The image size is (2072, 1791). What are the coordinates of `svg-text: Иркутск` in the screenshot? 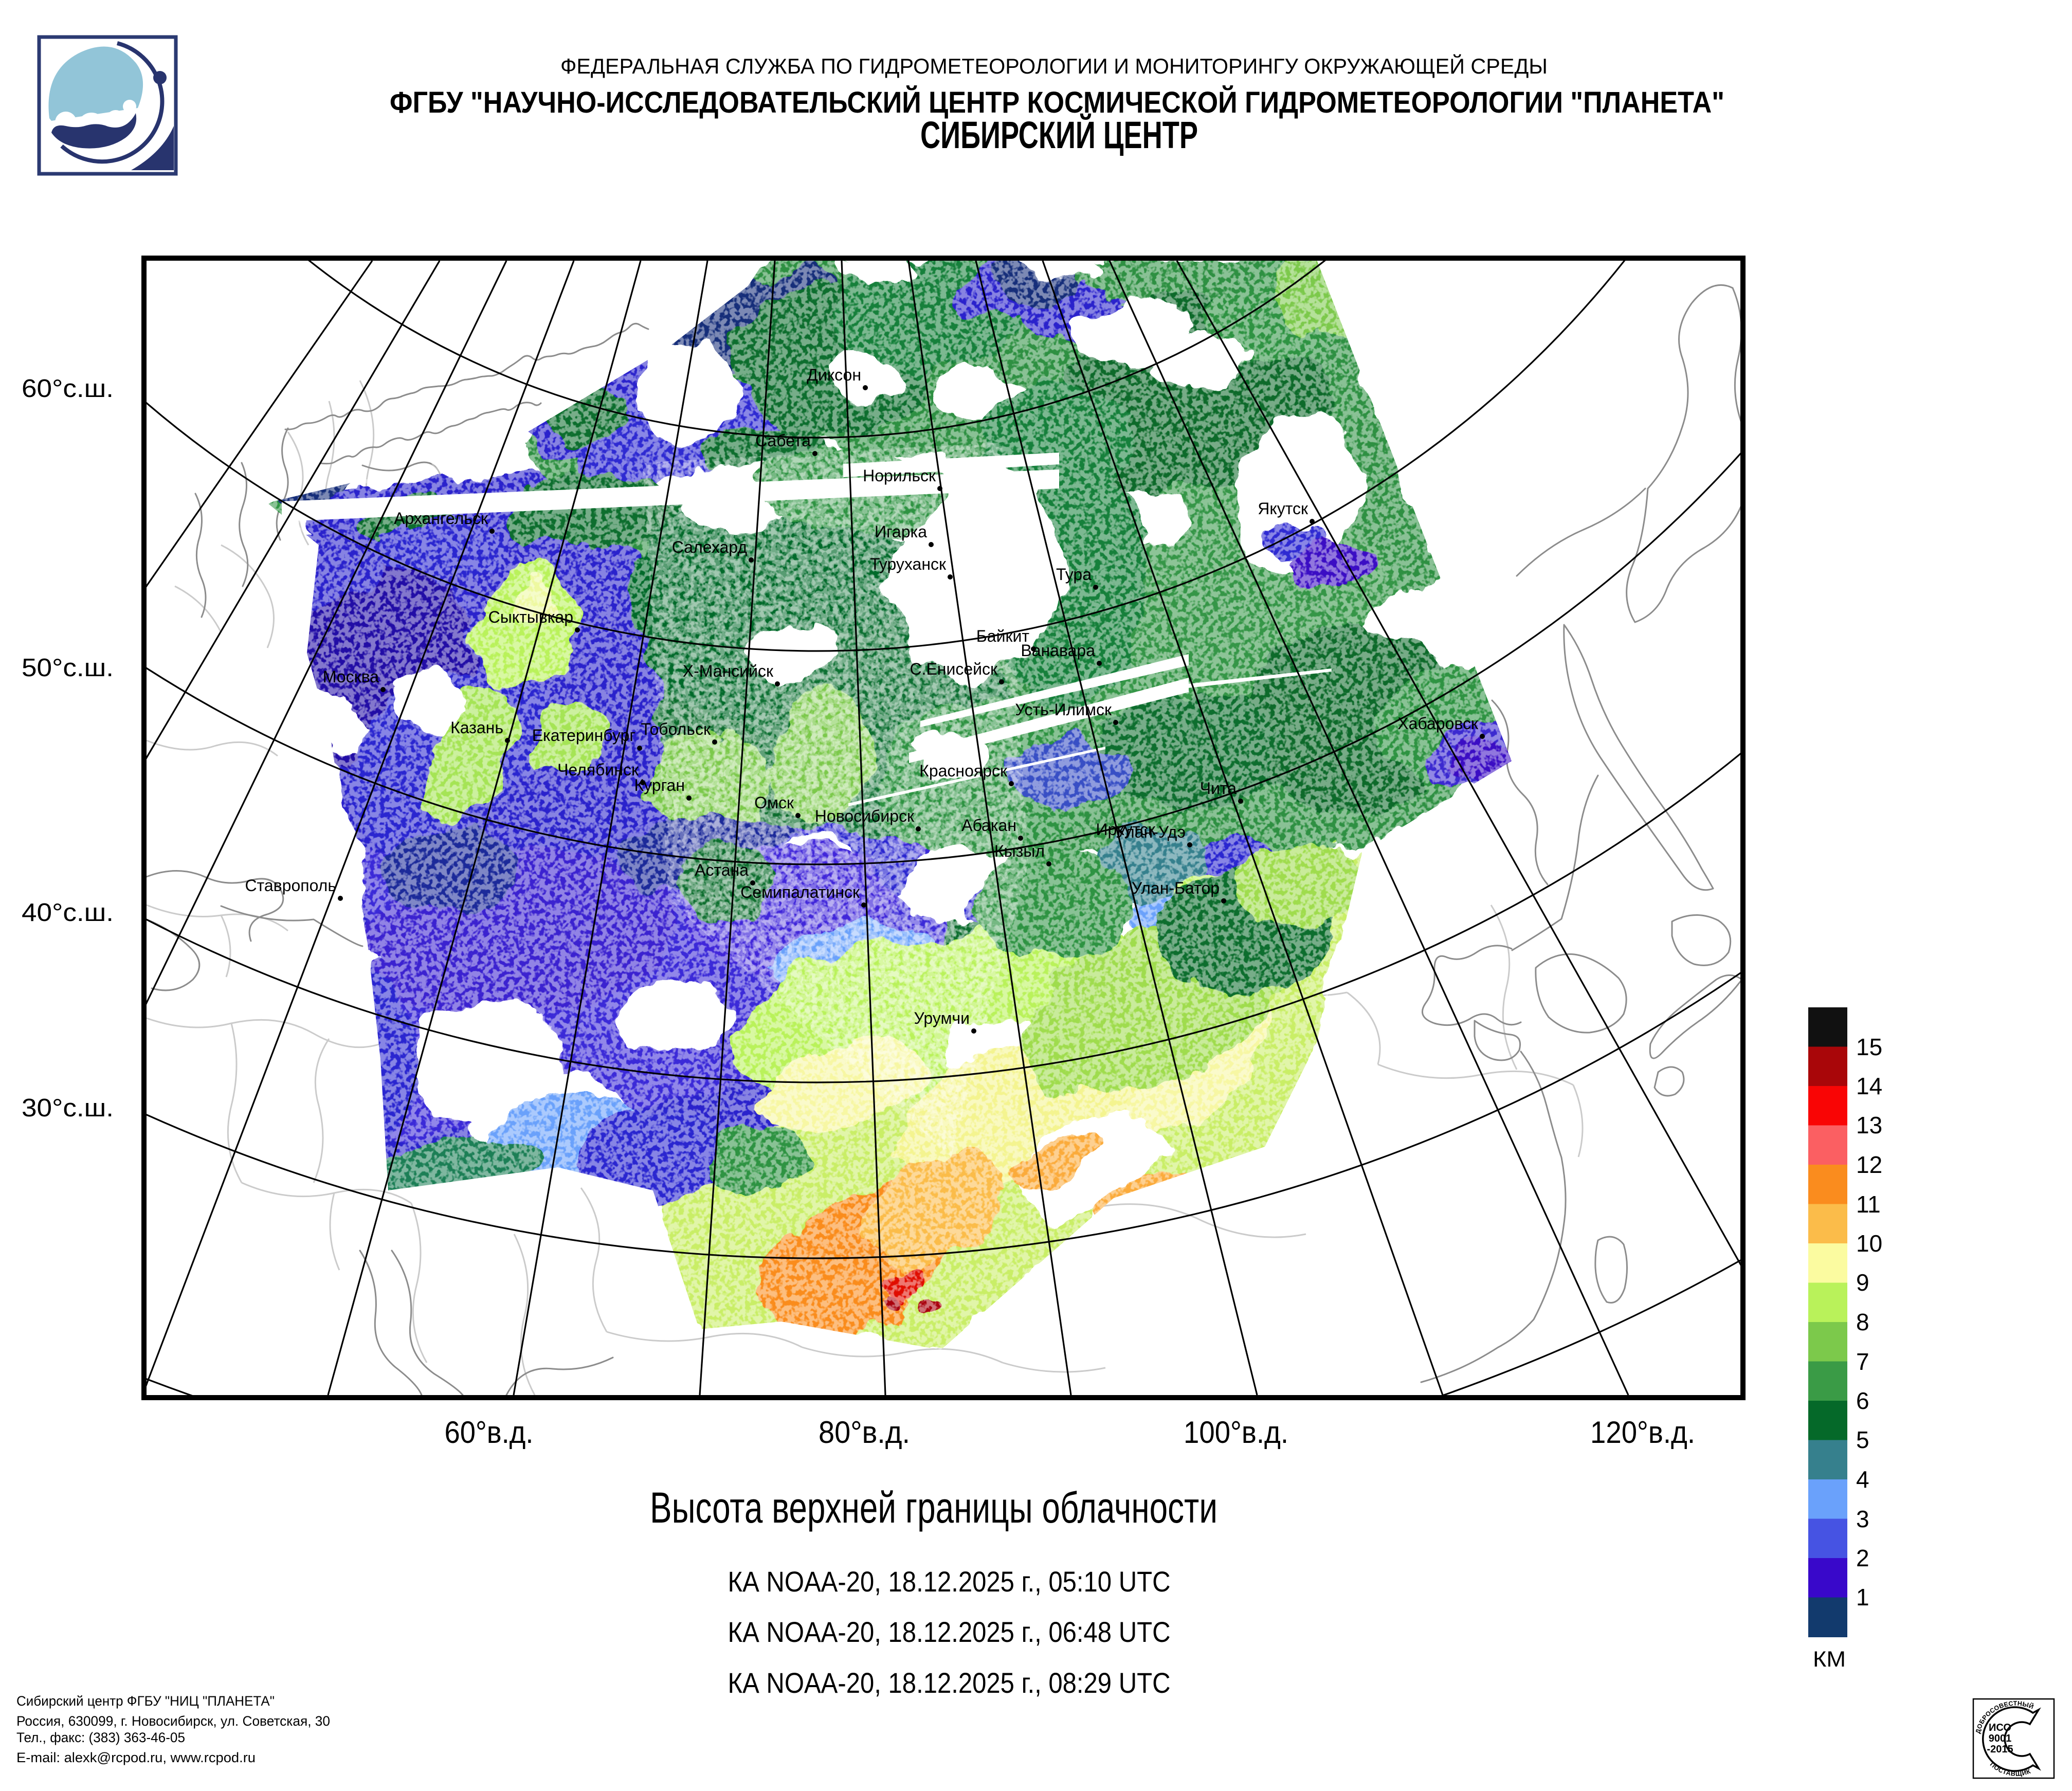 It's located at (1126, 829).